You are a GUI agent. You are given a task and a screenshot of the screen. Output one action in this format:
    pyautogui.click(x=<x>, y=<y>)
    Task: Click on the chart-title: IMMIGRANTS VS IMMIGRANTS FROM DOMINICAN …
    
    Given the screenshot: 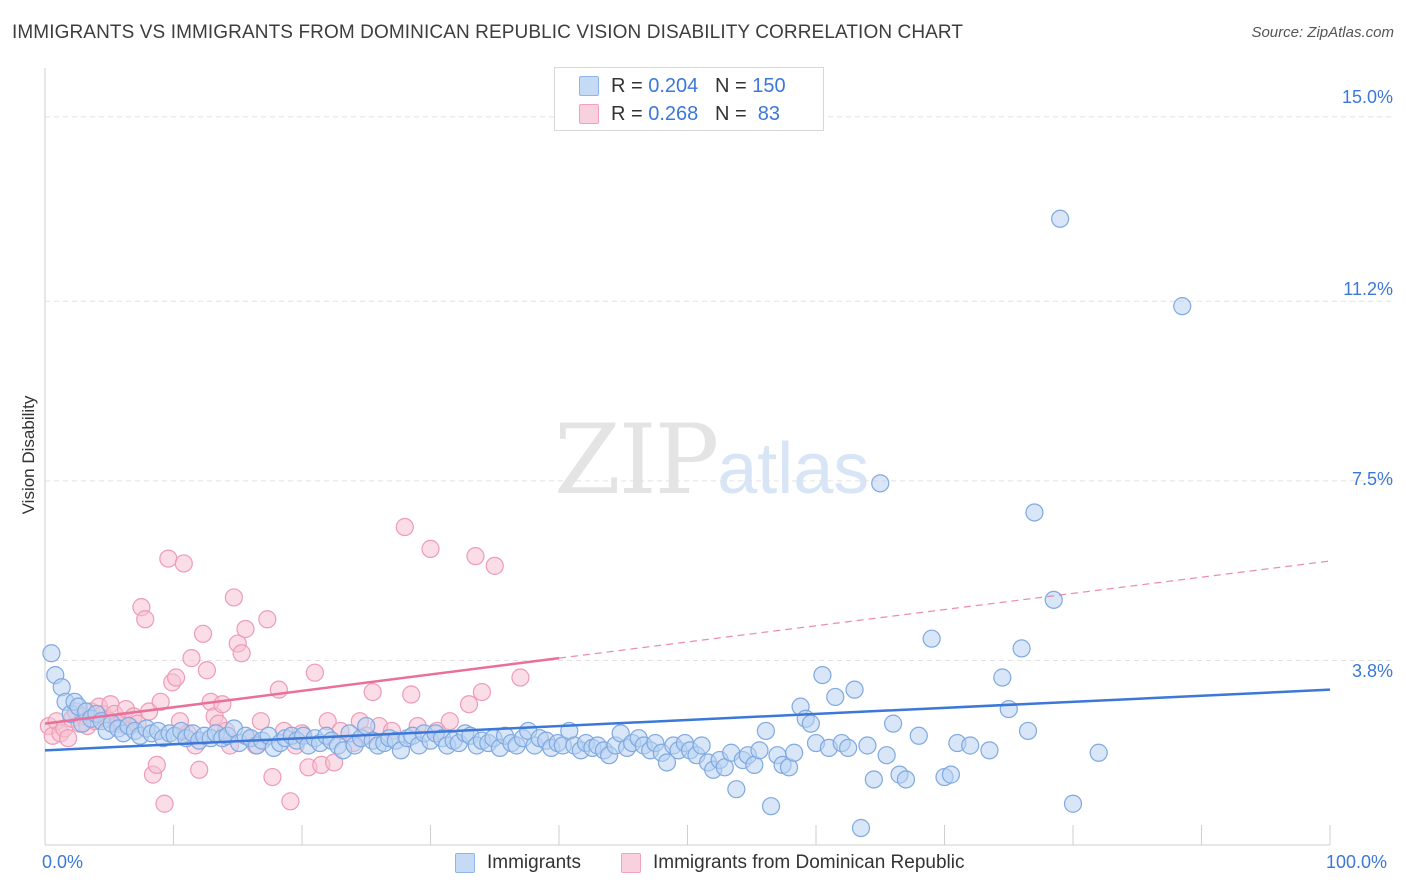 What is the action you would take?
    pyautogui.click(x=488, y=32)
    